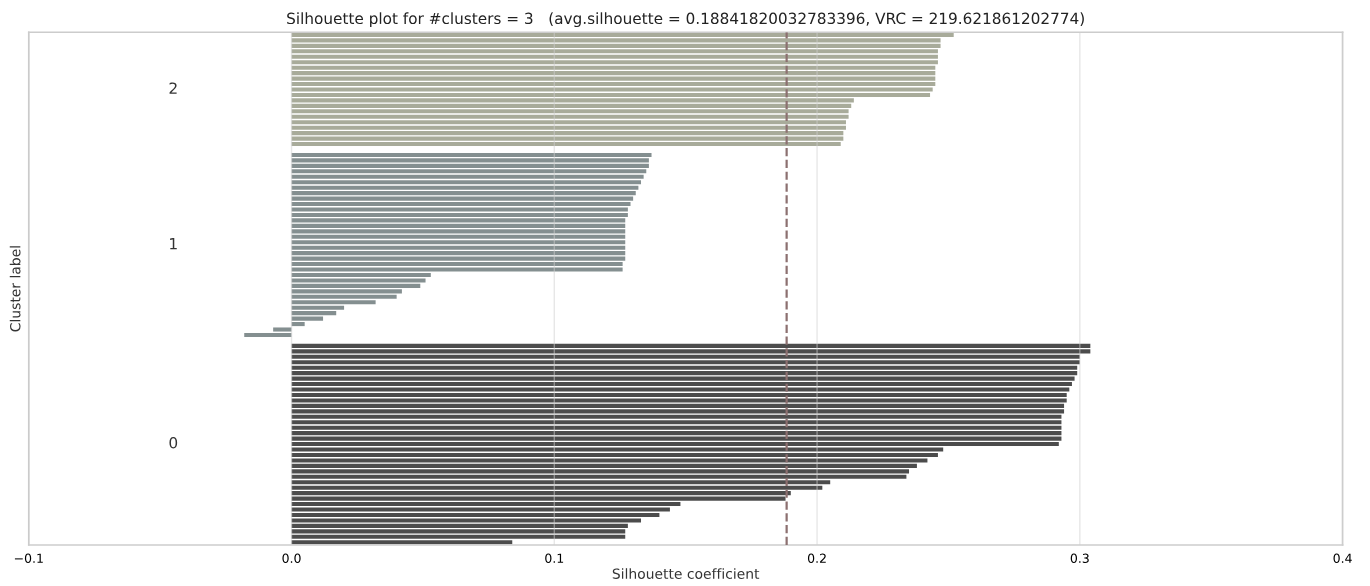 Image resolution: width=1370 pixels, height=586 pixels. What do you see at coordinates (686, 573) in the screenshot?
I see `x-axis-title: Silhouette coefficient` at bounding box center [686, 573].